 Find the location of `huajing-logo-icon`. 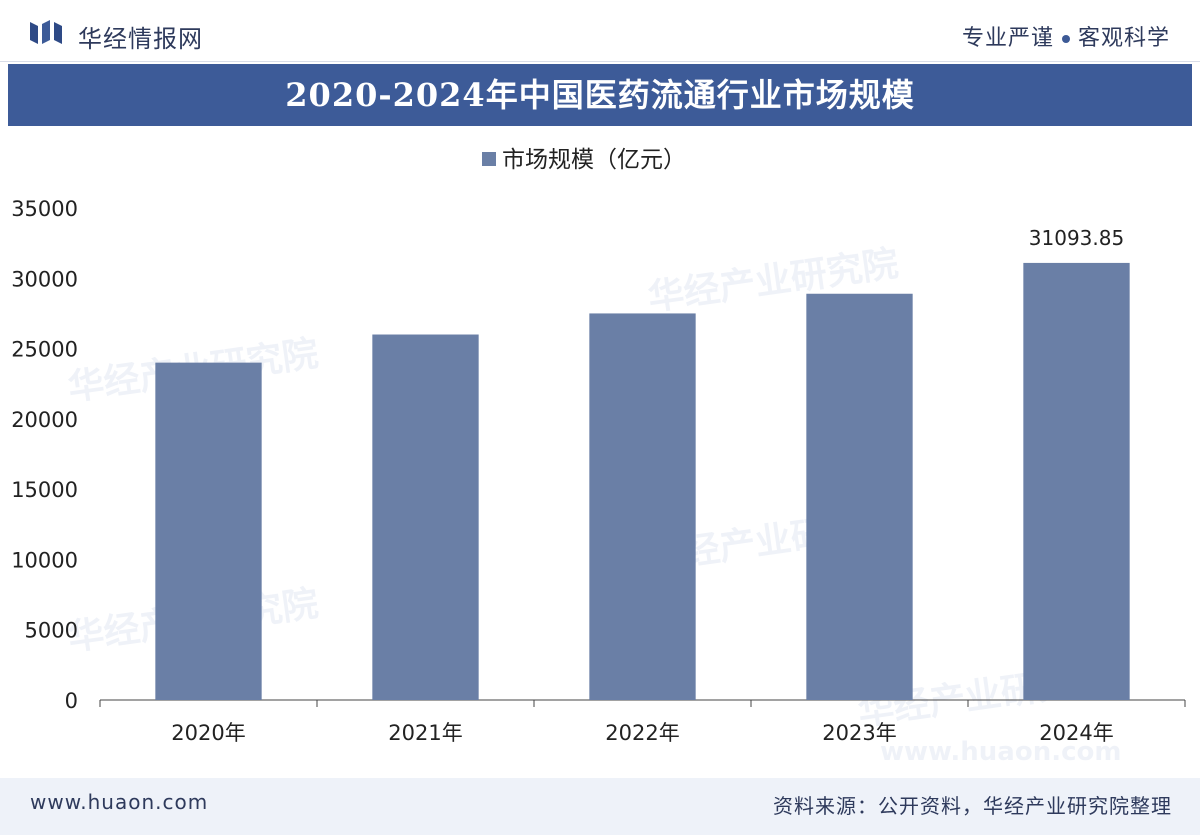

huajing-logo-icon is located at coordinates (46, 32).